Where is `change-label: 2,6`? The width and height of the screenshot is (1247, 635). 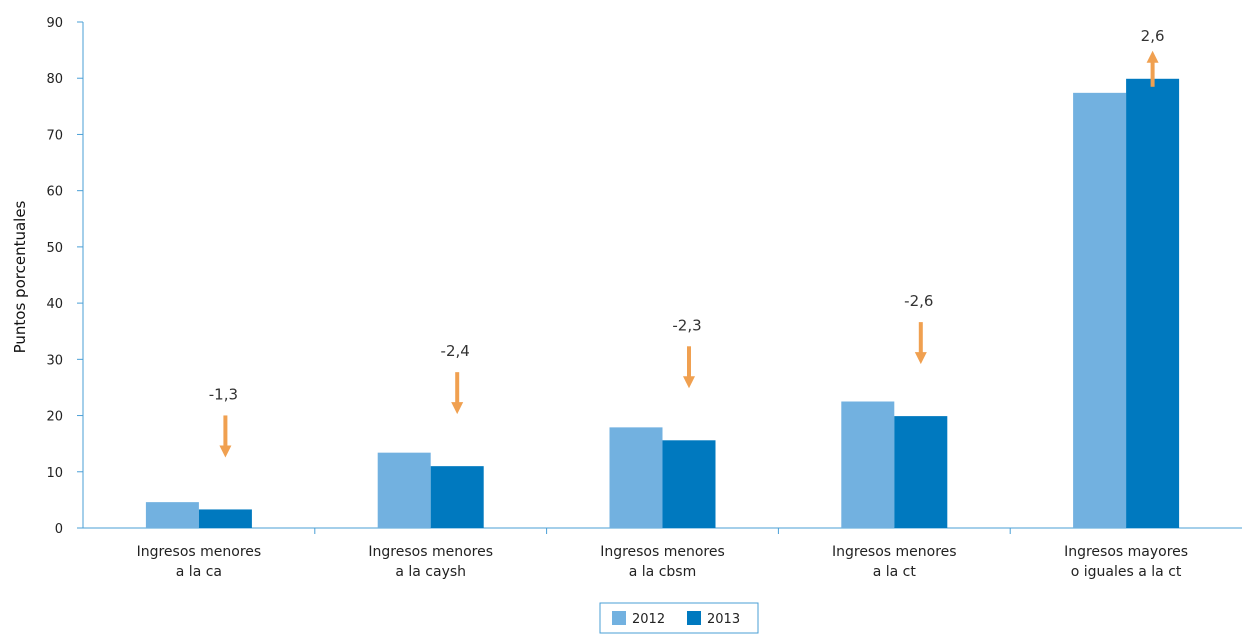 change-label: 2,6 is located at coordinates (1153, 36).